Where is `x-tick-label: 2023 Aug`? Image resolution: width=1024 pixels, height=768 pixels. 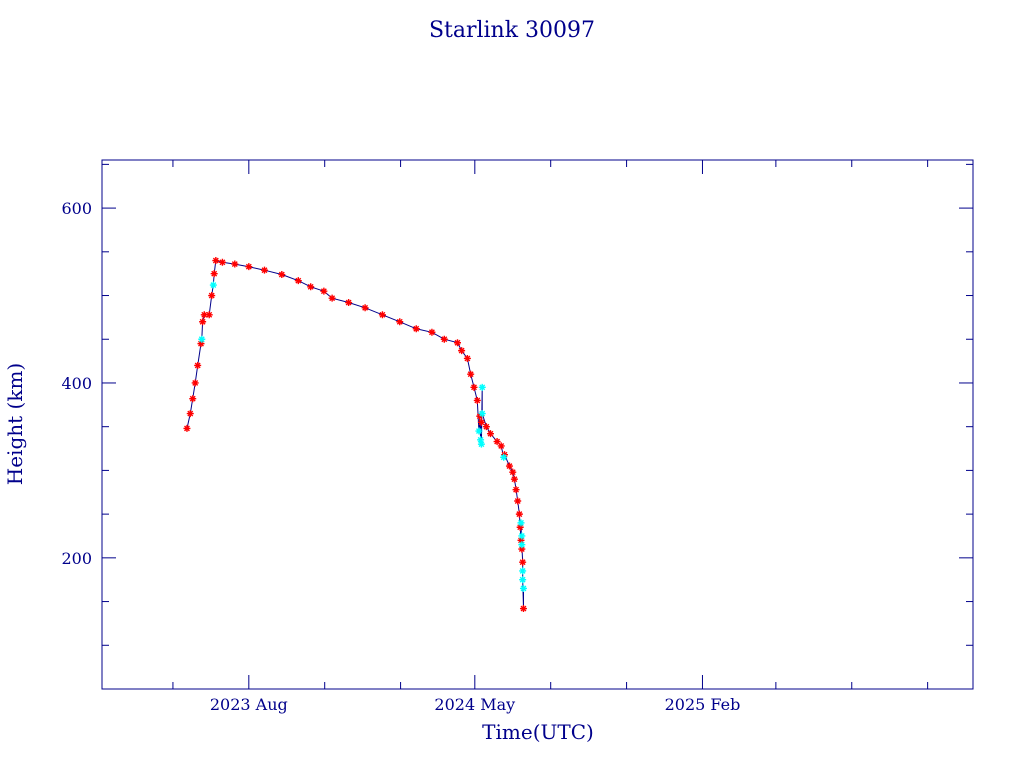 x-tick-label: 2023 Aug is located at coordinates (249, 704).